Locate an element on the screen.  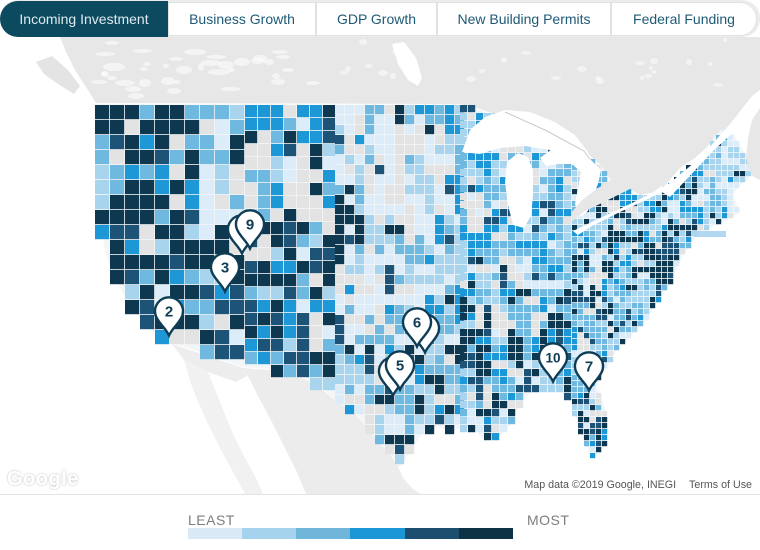
svg-text: 9 is located at coordinates (250, 225).